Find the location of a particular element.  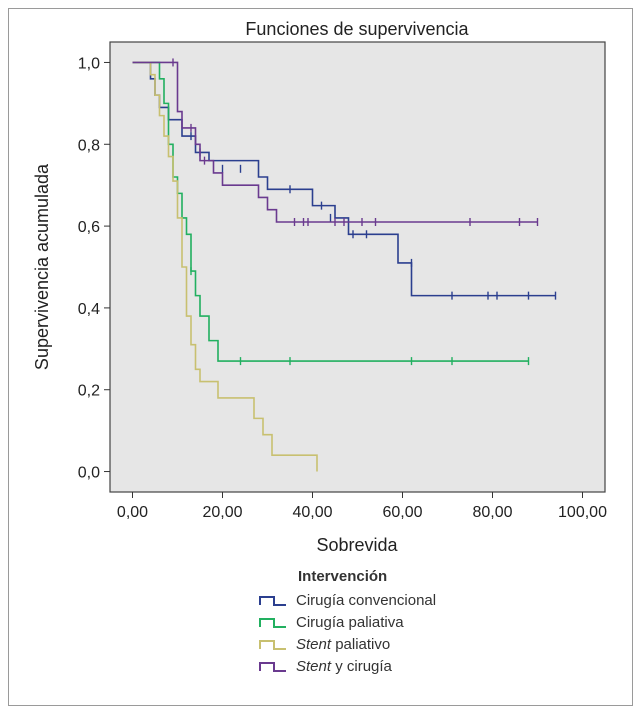

y-tick-label: 0,4 is located at coordinates (89, 309).